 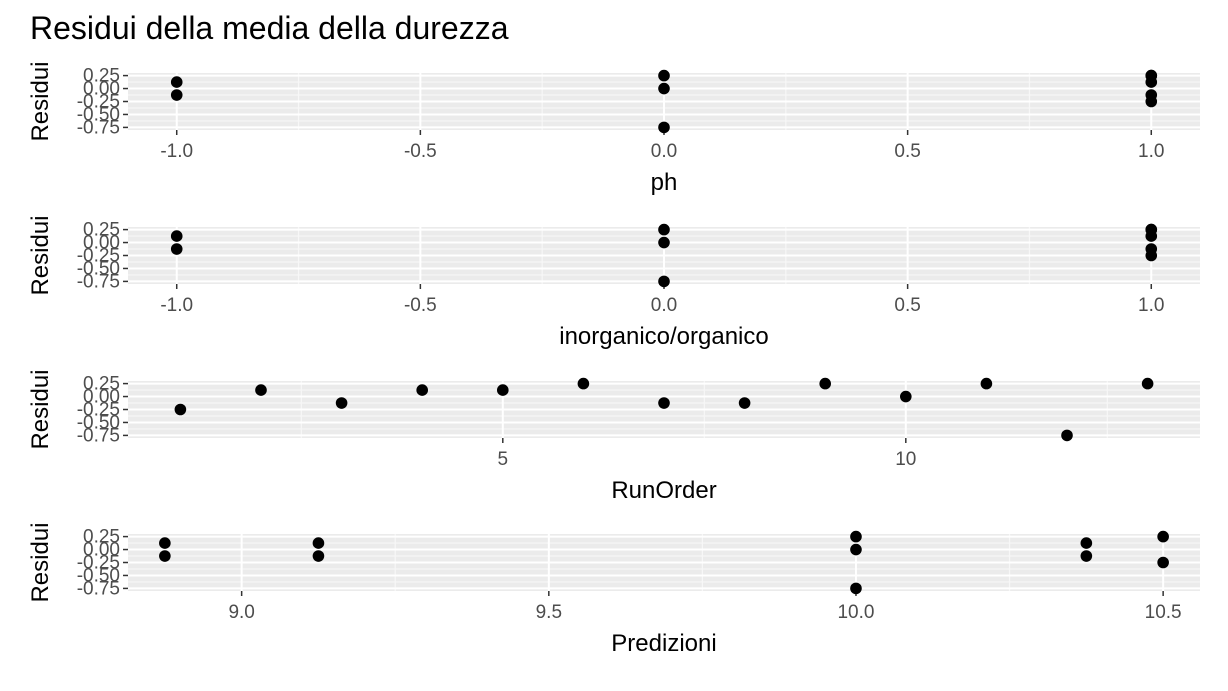 I want to click on x-tick-label: 10.5, so click(x=1163, y=612).